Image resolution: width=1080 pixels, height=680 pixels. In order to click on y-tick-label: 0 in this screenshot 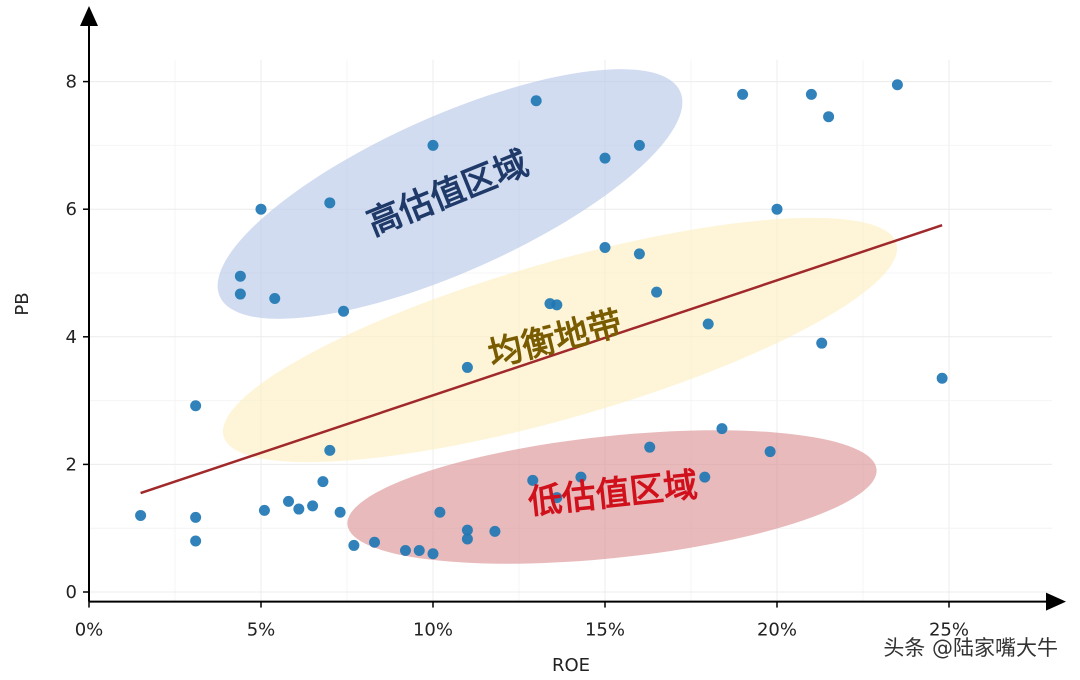, I will do `click(71, 592)`.